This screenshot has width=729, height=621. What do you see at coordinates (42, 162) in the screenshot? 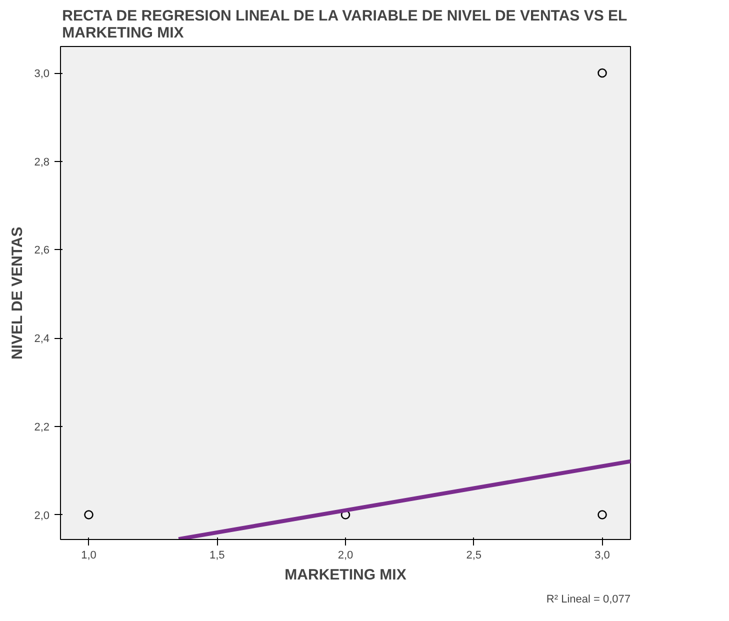
I see `y-tick-label: 2,8` at bounding box center [42, 162].